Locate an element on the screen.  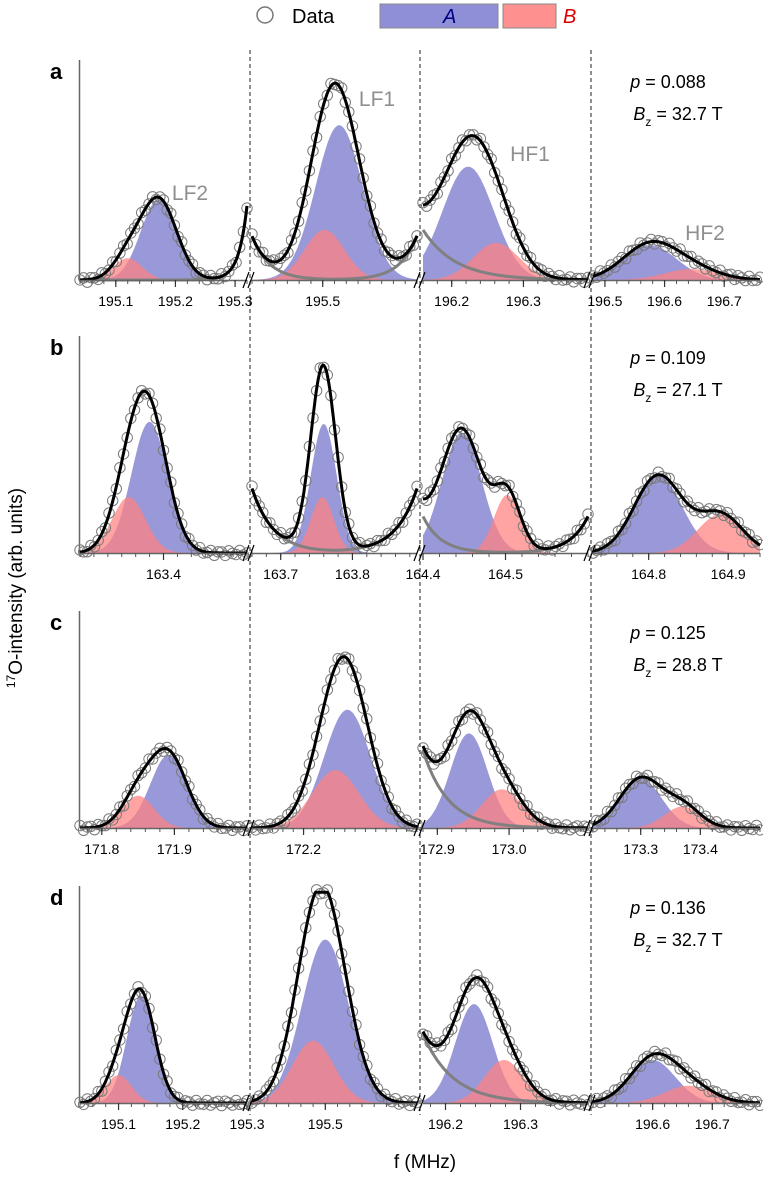
segment-2: 163.7 163.8 is located at coordinates (332, 471).